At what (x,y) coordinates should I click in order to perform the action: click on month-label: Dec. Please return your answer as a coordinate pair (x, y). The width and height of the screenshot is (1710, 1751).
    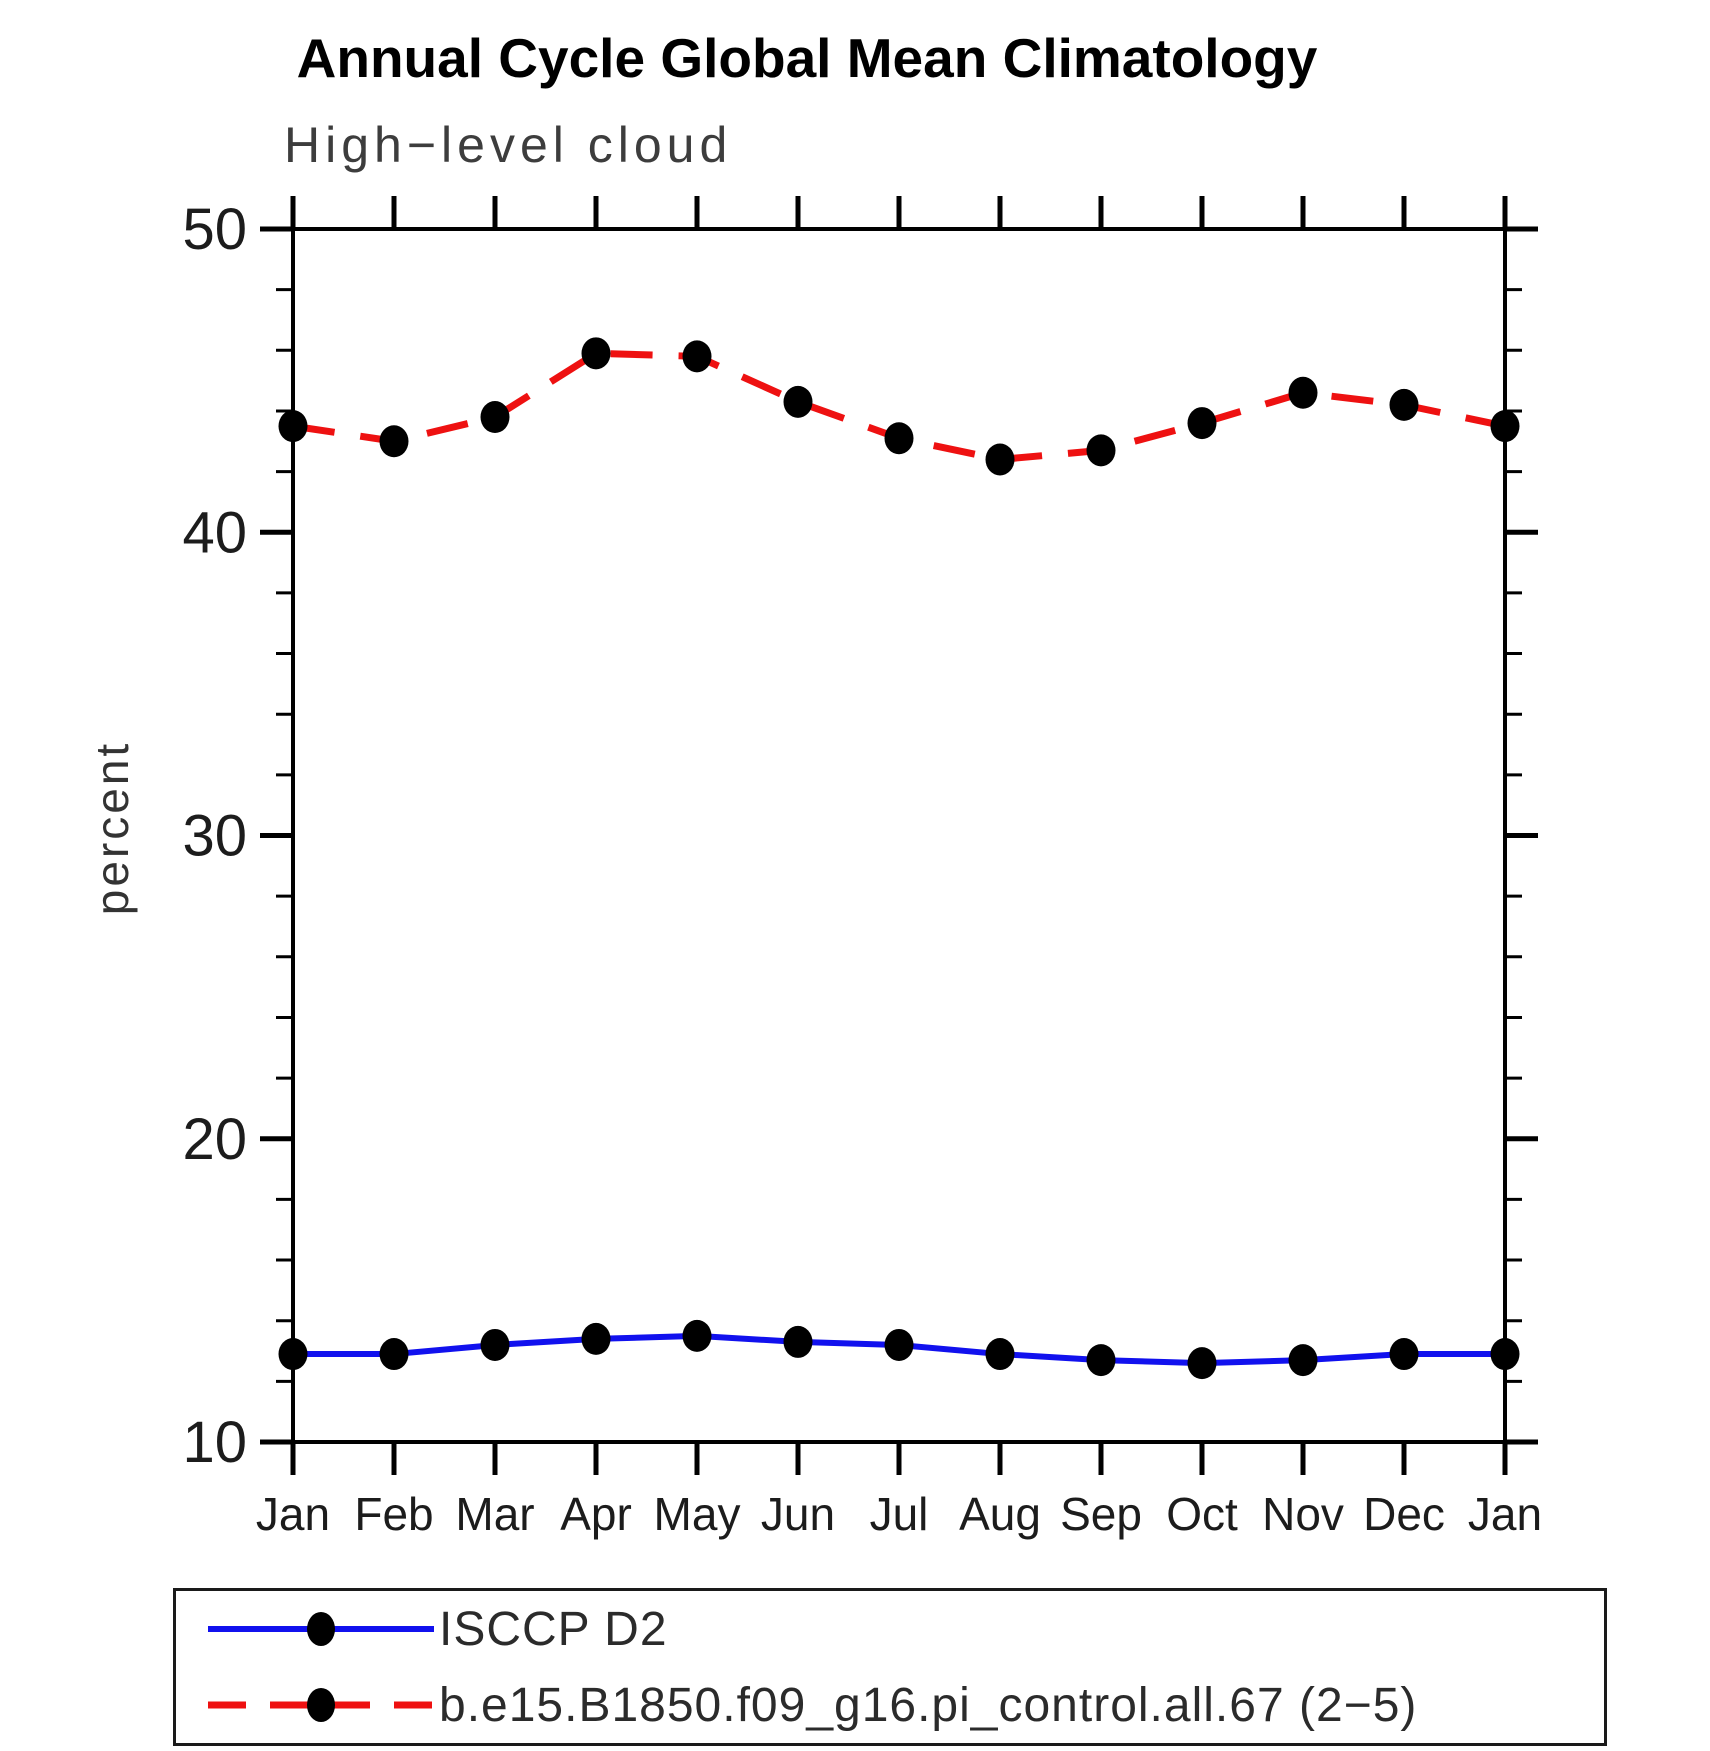
    Looking at the image, I should click on (1404, 1514).